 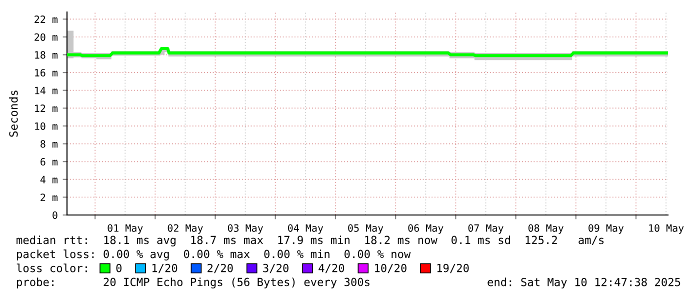 What do you see at coordinates (46, 72) in the screenshot?
I see `y-tick-label: 16 m` at bounding box center [46, 72].